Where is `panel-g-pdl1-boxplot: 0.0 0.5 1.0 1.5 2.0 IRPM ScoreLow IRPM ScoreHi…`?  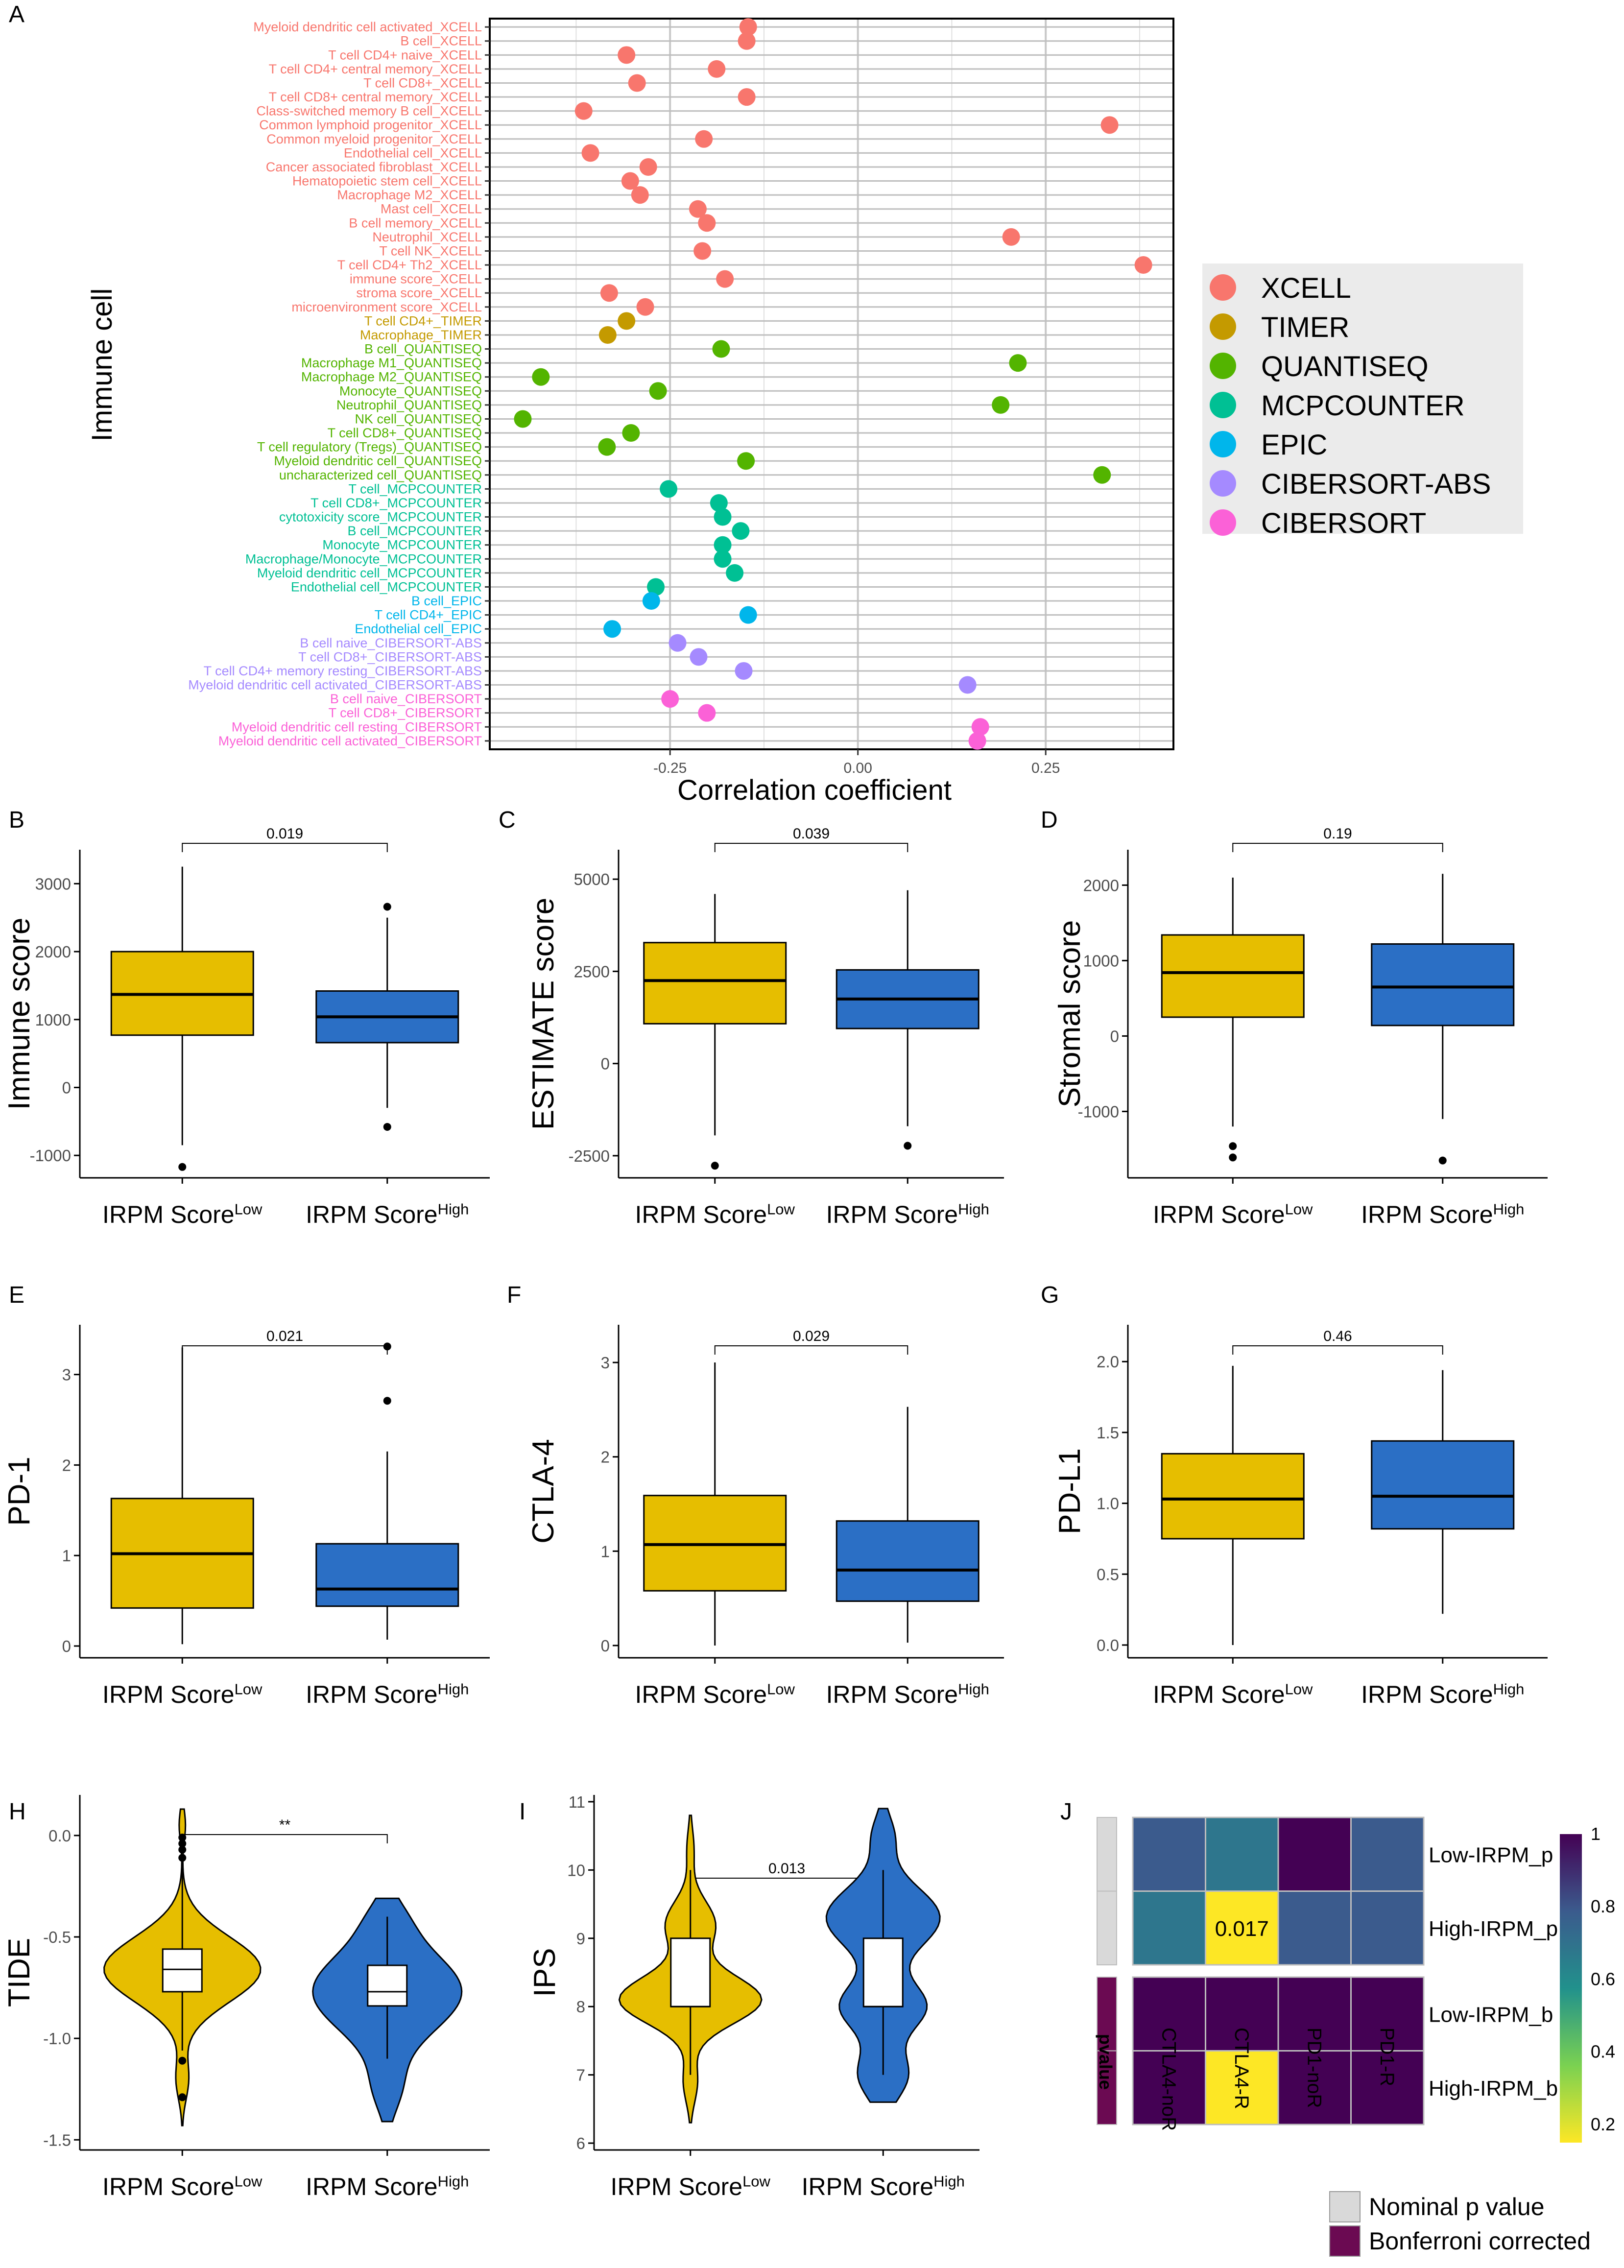
panel-g-pdl1-boxplot: 0.0 0.5 1.0 1.5 2.0 IRPM ScoreLow IRPM ScoreHi… is located at coordinates (1301, 1516).